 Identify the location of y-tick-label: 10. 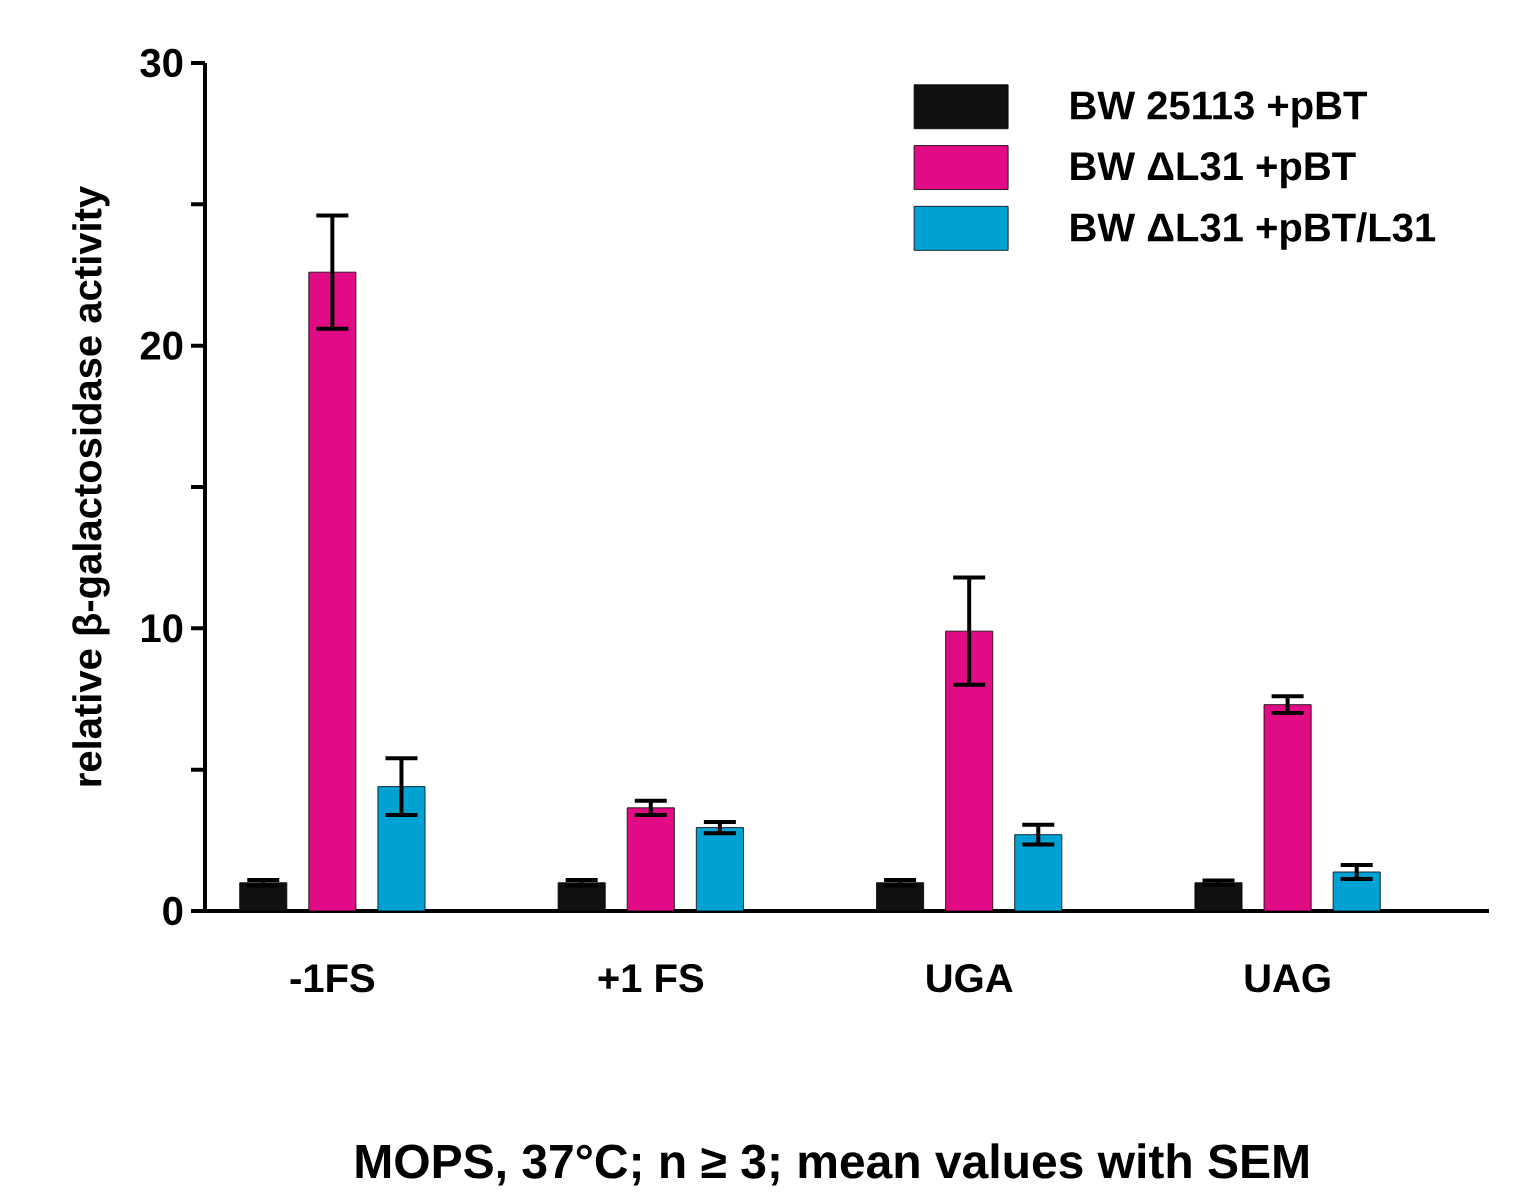
(162, 628).